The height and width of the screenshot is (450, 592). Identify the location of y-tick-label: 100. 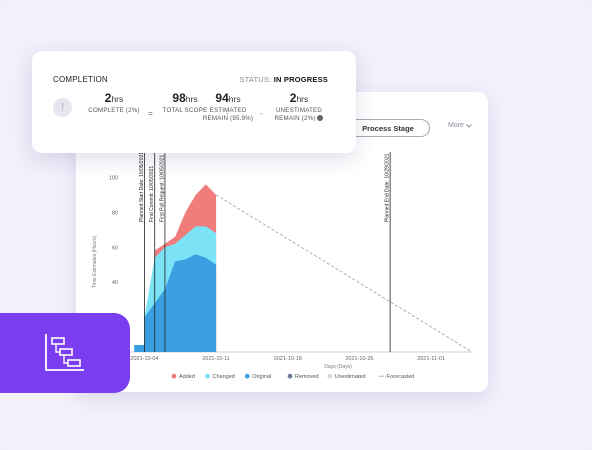
(113, 178).